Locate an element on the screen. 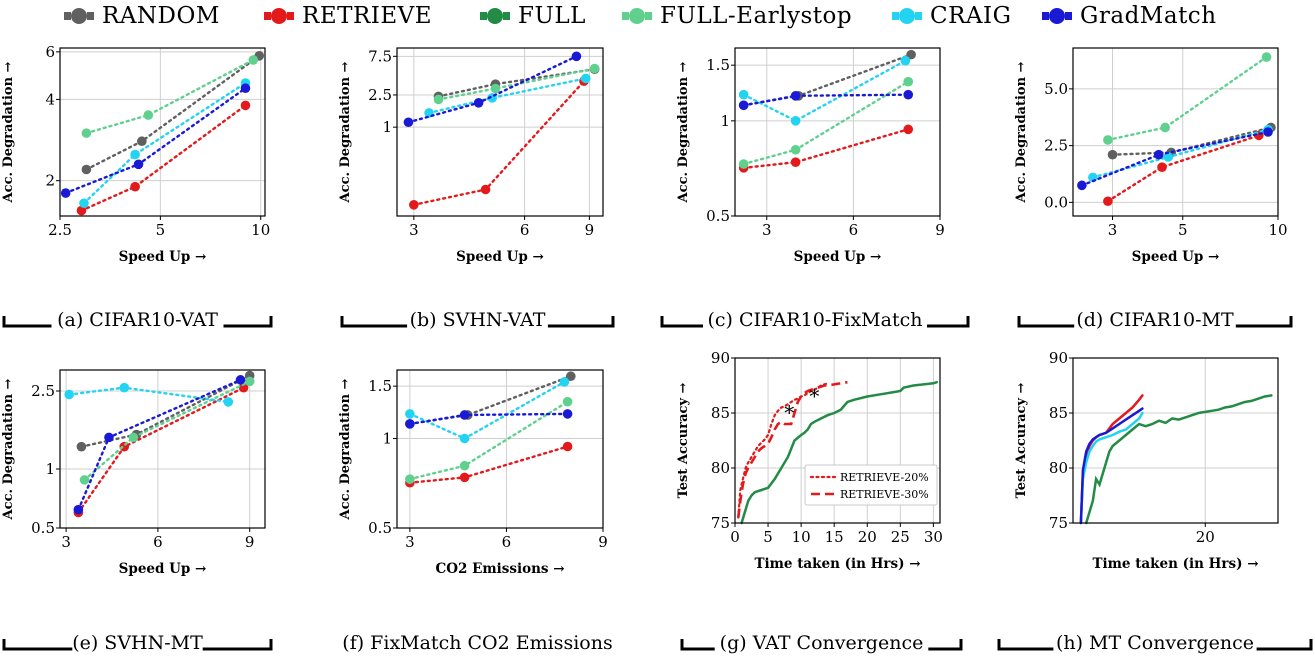  series-random is located at coordinates (1191, 141).